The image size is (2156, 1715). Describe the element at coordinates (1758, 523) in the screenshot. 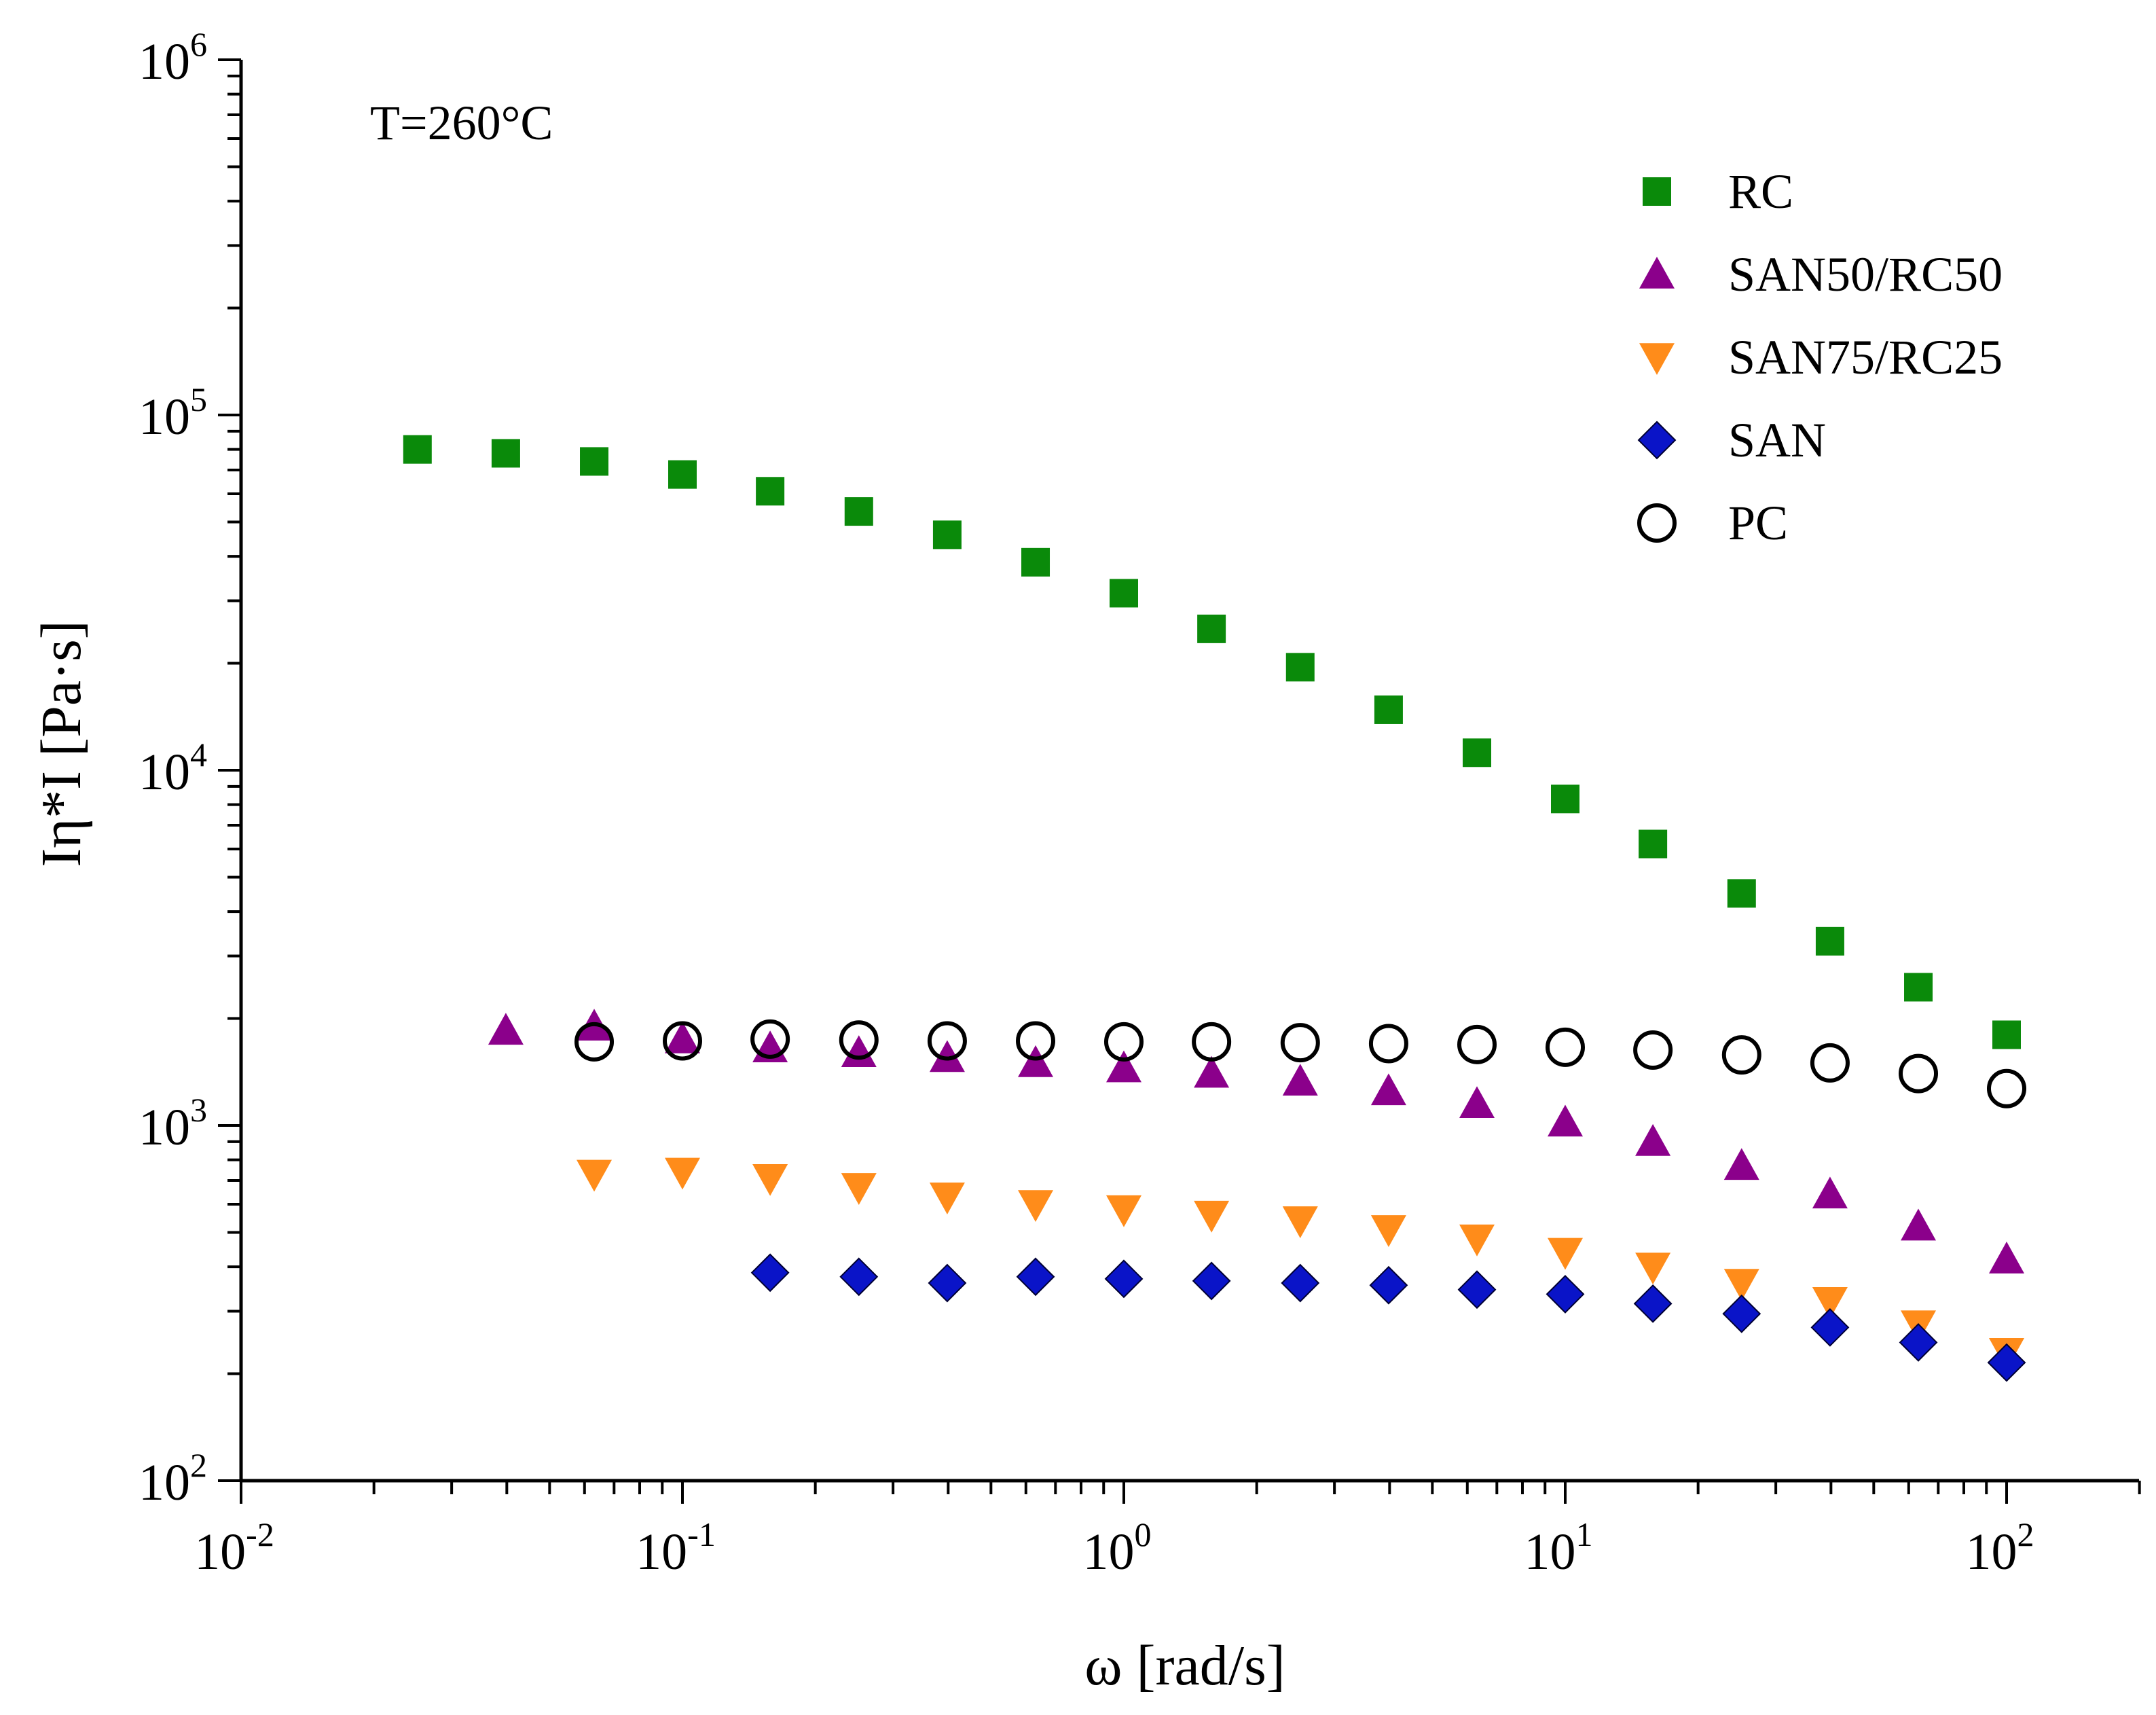

I see `legend-label: PC` at that location.